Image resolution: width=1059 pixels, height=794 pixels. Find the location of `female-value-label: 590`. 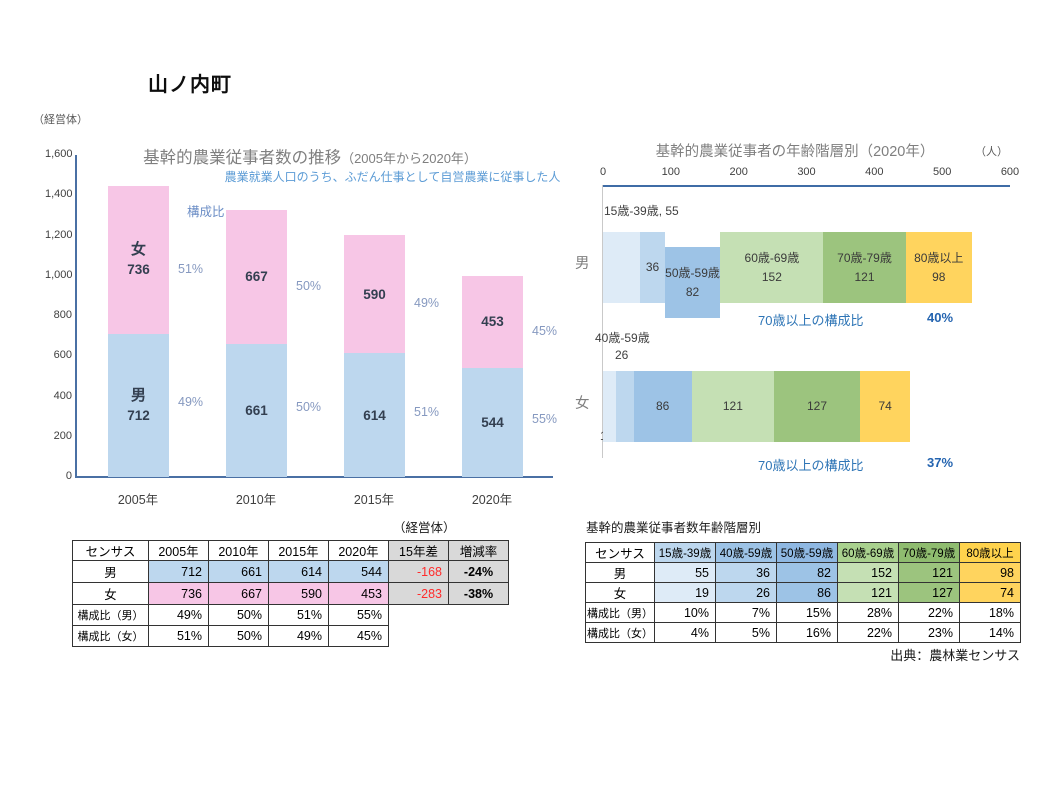

female-value-label: 590 is located at coordinates (374, 294).